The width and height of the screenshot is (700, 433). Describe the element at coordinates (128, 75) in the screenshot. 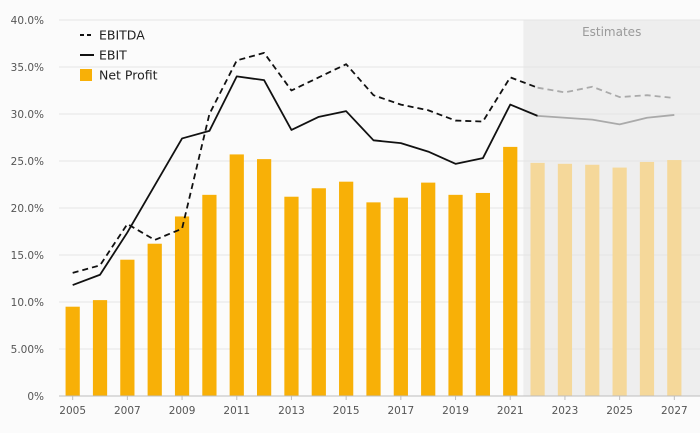

I see `legend-label-net-profit: Net Profit` at that location.